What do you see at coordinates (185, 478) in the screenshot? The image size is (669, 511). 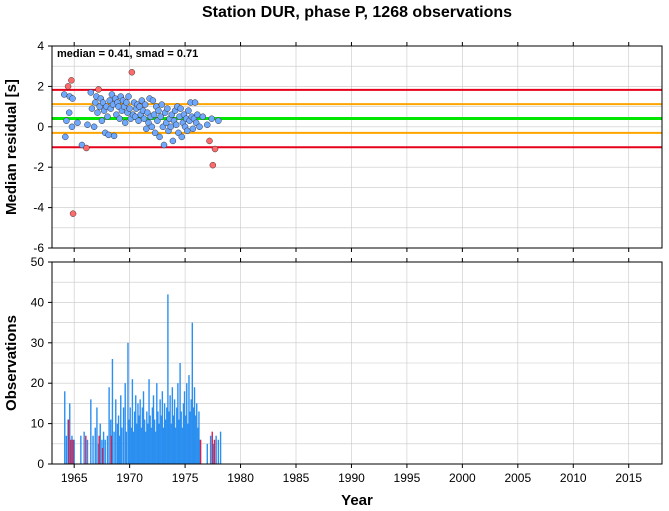 I see `x-tick-label: 1975` at bounding box center [185, 478].